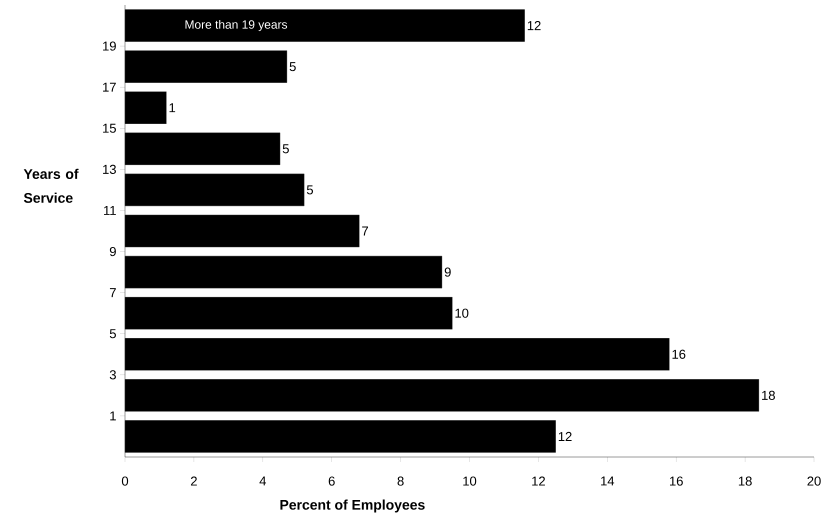 This screenshot has width=830, height=527. What do you see at coordinates (447, 272) in the screenshot?
I see `data-label: 9` at bounding box center [447, 272].